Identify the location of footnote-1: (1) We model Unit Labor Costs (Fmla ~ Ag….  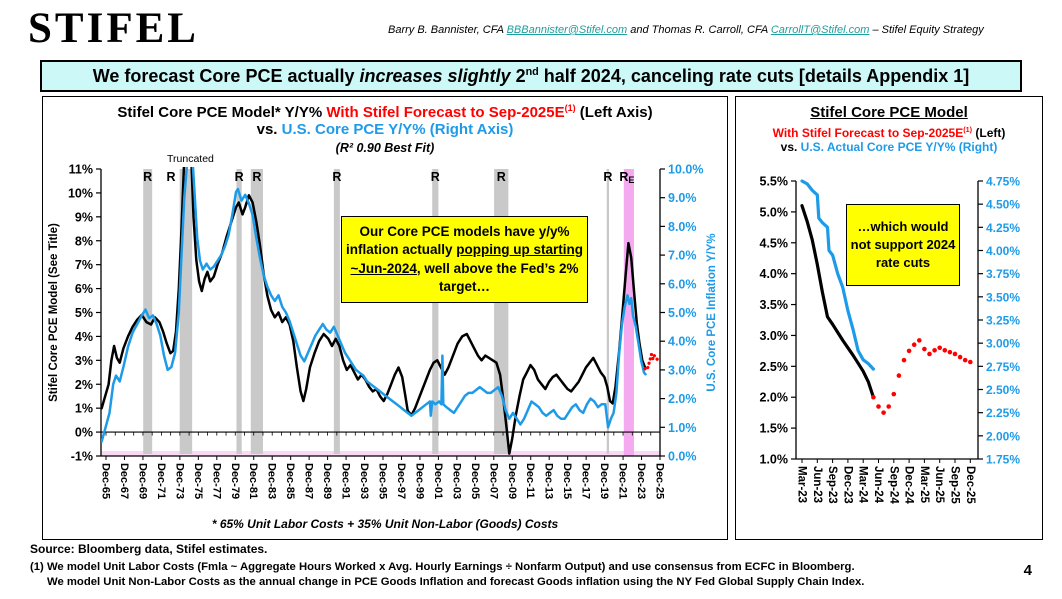
(442, 567).